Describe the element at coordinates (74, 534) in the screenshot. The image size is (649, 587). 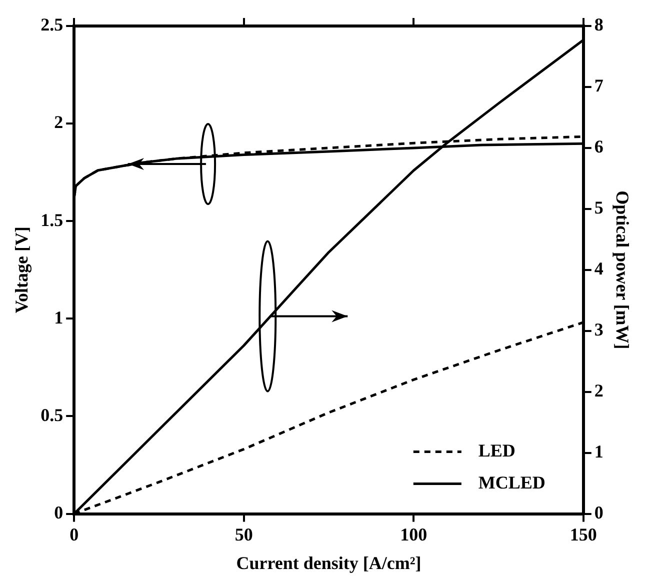
I see `x-tick-label: 0` at that location.